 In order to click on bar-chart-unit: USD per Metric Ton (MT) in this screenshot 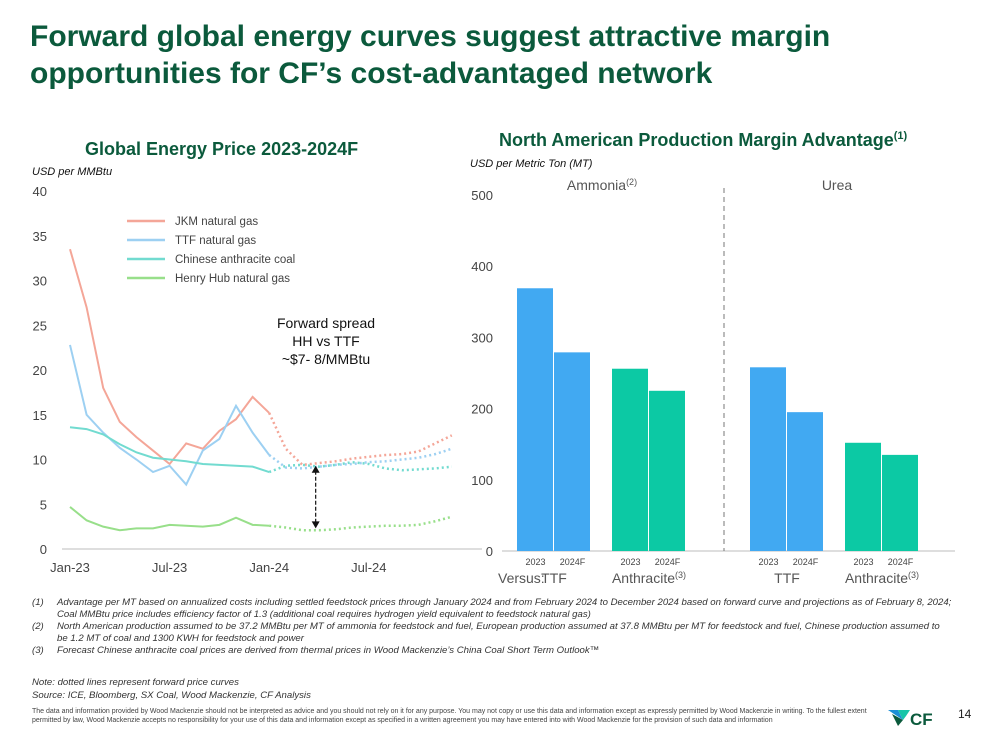, I will do `click(531, 164)`.